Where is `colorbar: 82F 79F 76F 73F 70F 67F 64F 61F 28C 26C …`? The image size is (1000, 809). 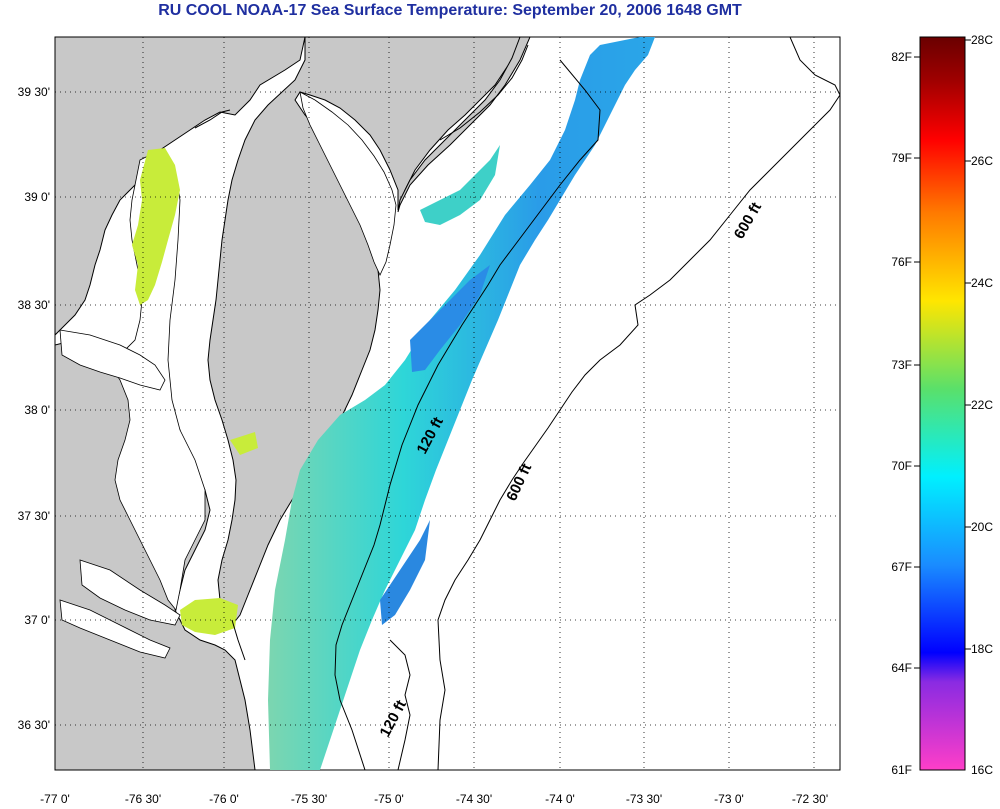 colorbar: 82F 79F 76F 73F 70F 67F 64F 61F 28C 26C … is located at coordinates (942, 405).